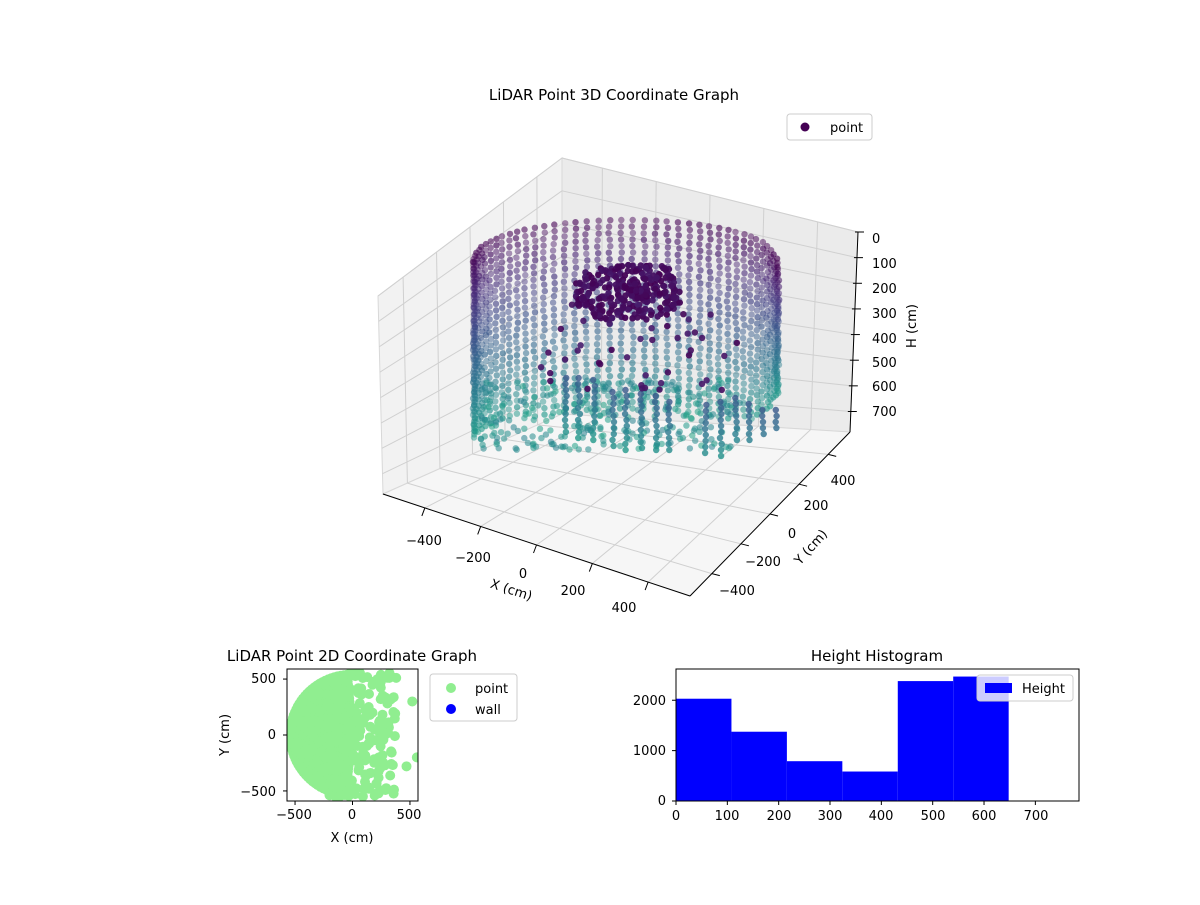 The width and height of the screenshot is (1200, 905). I want to click on gridline, so click(470, 256).